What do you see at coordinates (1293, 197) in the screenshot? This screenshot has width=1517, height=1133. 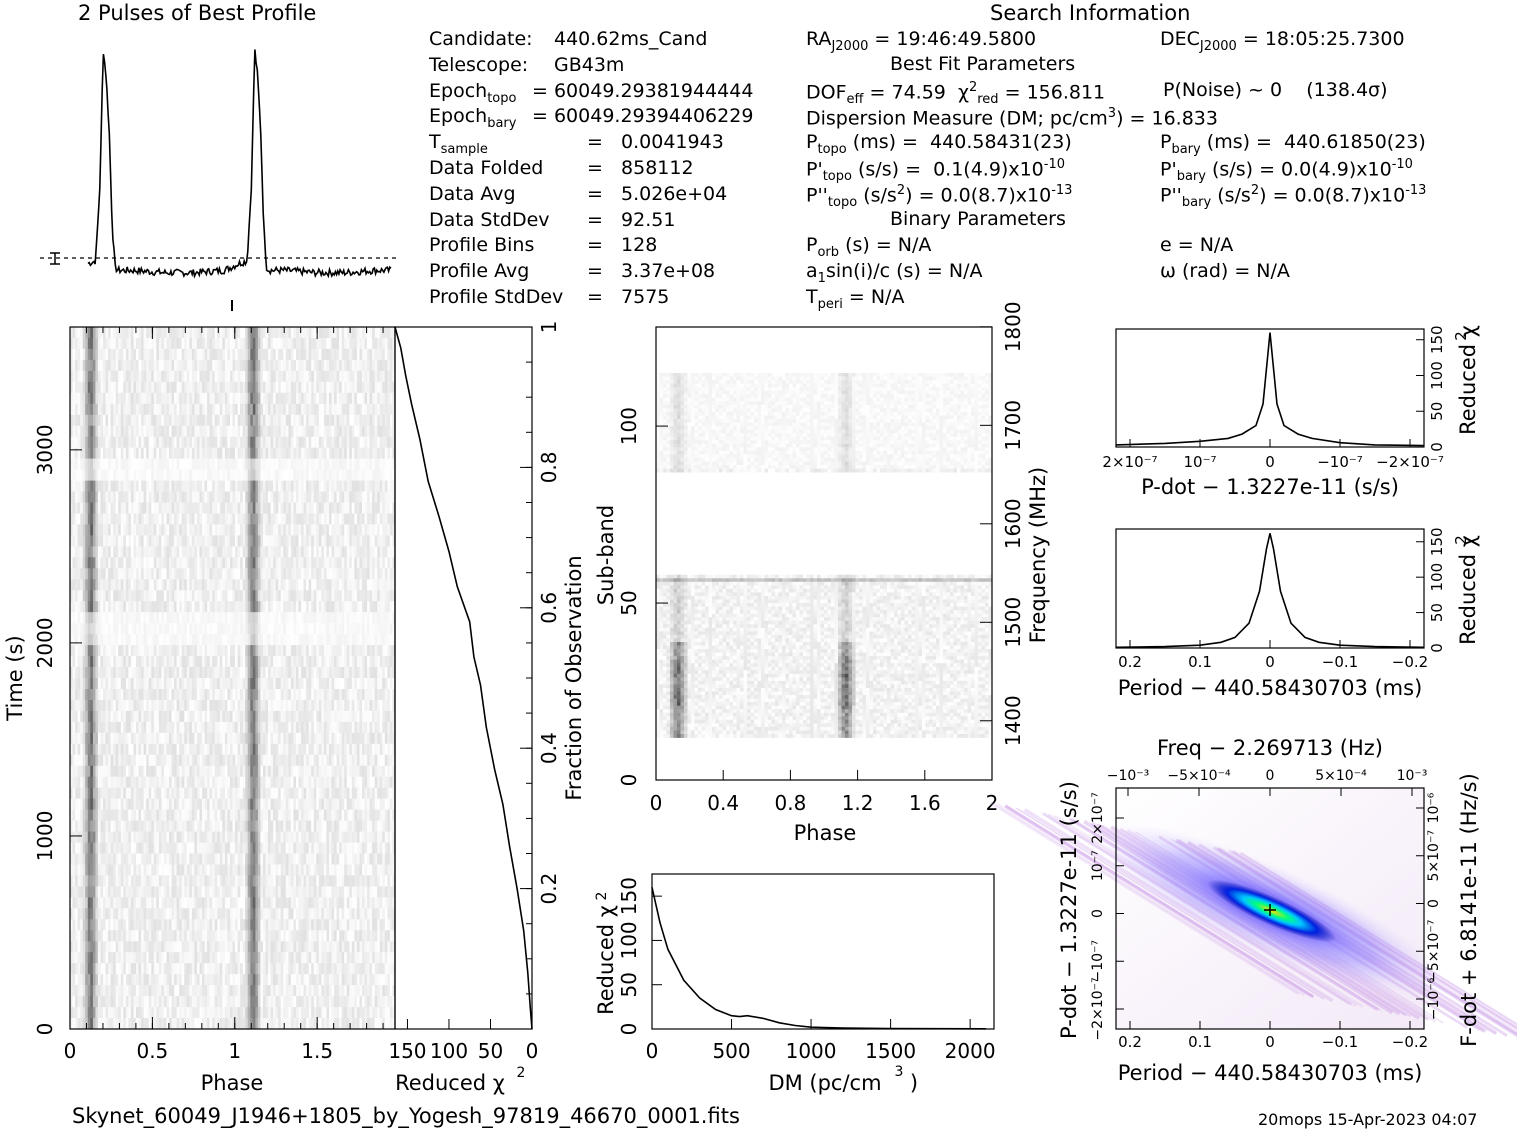 I see `pddot-bary-field: P''bary (s/s2) = 0.0(8.7)x10-13` at bounding box center [1293, 197].